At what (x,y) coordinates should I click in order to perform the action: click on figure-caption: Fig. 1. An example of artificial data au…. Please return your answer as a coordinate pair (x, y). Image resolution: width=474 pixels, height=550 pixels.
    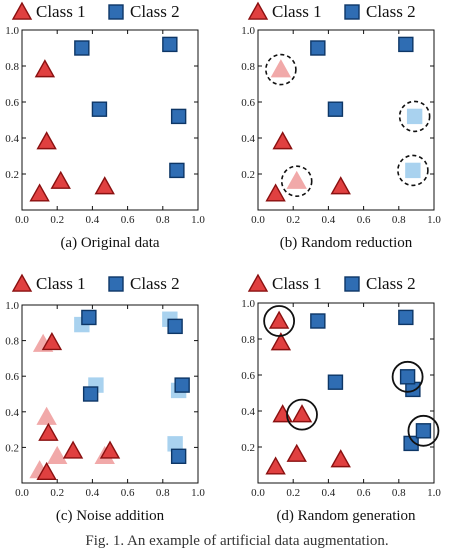
    Looking at the image, I should click on (237, 541).